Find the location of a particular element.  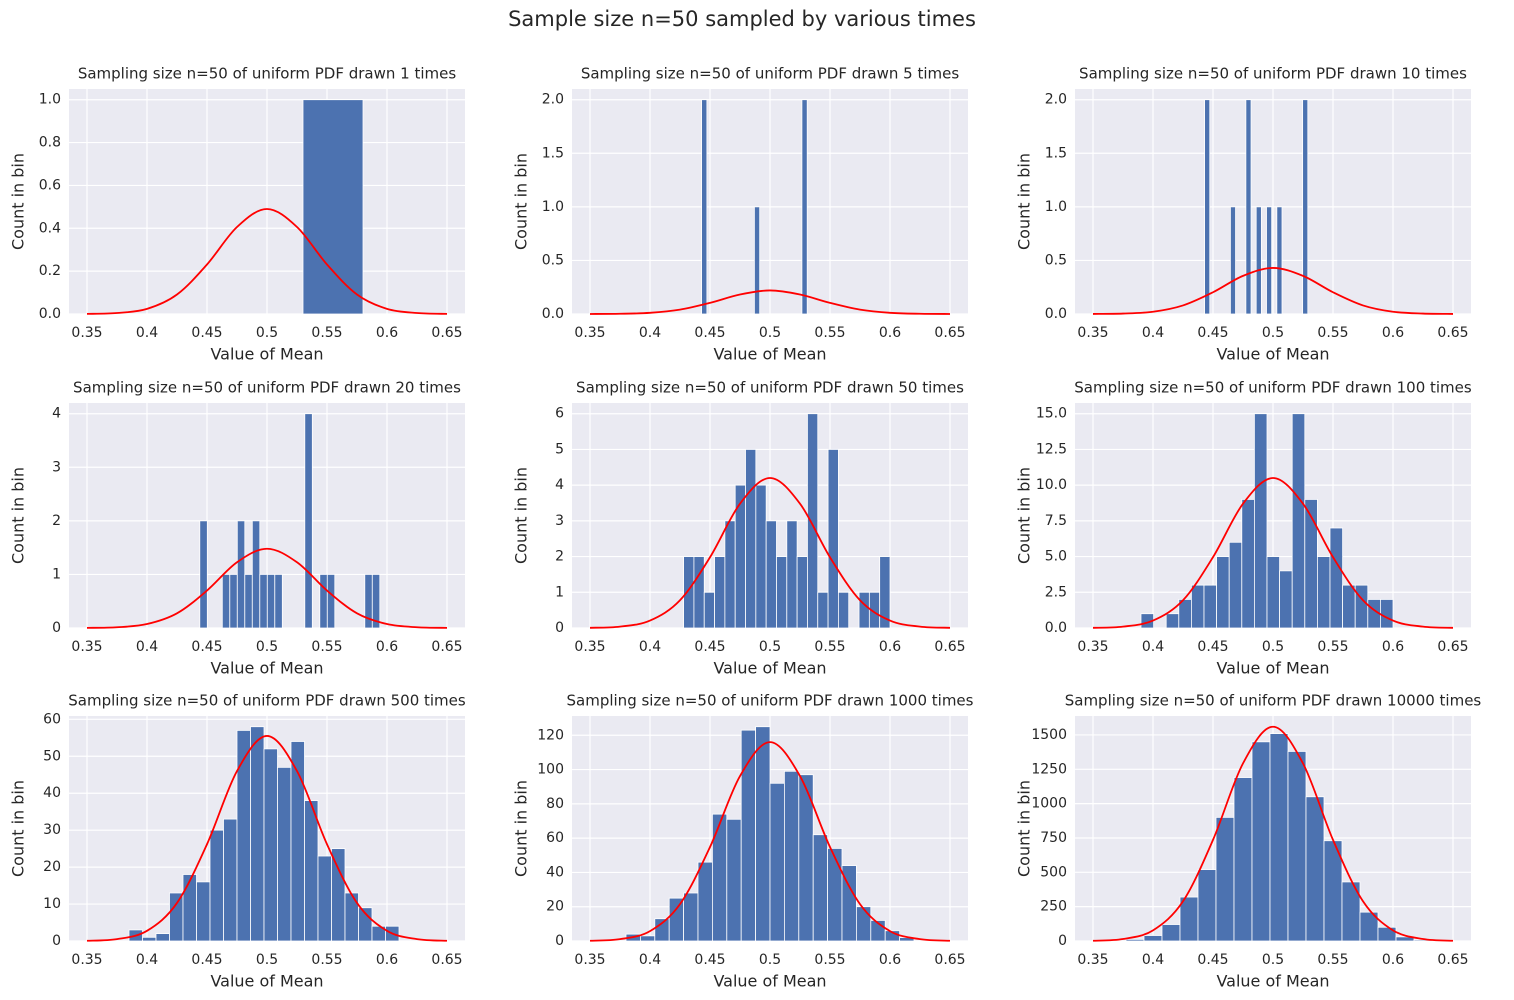

y-tick-label: 5 is located at coordinates (559, 449).